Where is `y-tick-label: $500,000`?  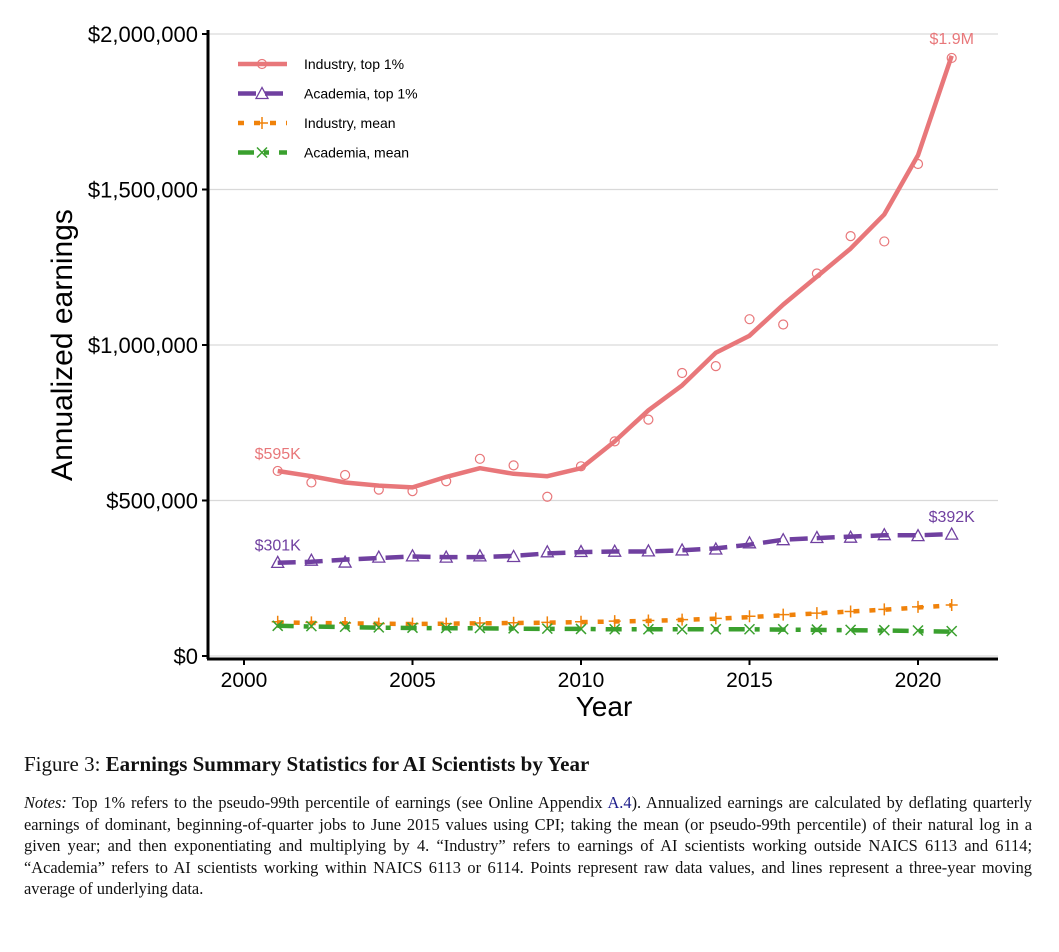
y-tick-label: $500,000 is located at coordinates (152, 501).